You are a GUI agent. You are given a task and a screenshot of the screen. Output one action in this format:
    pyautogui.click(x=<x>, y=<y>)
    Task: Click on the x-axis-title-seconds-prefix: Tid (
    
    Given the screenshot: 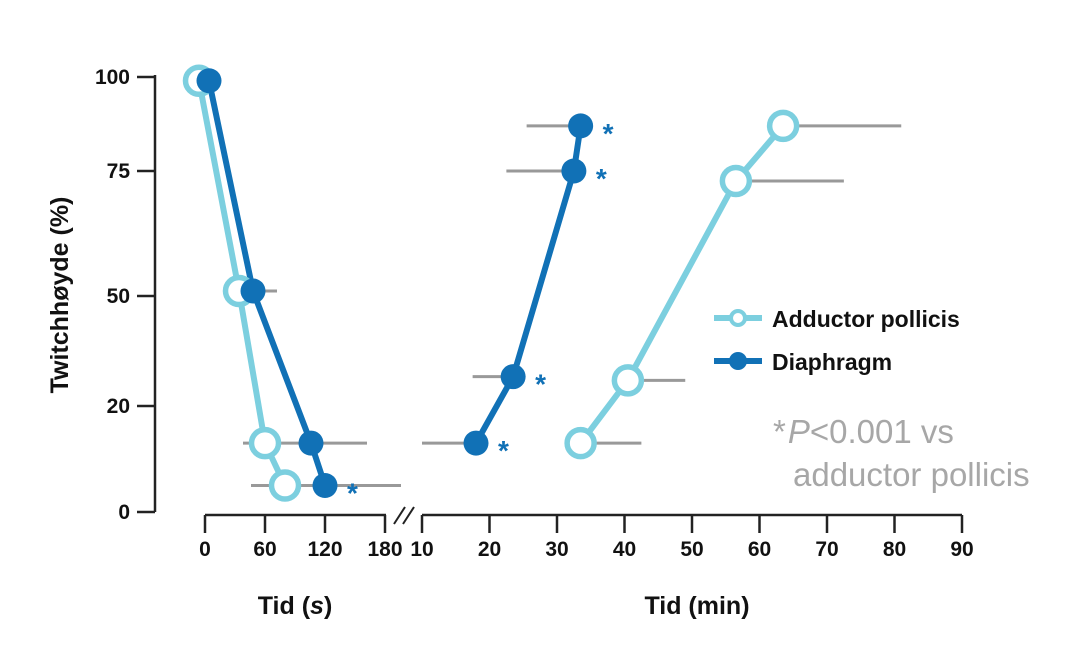 What is the action you would take?
    pyautogui.click(x=284, y=606)
    